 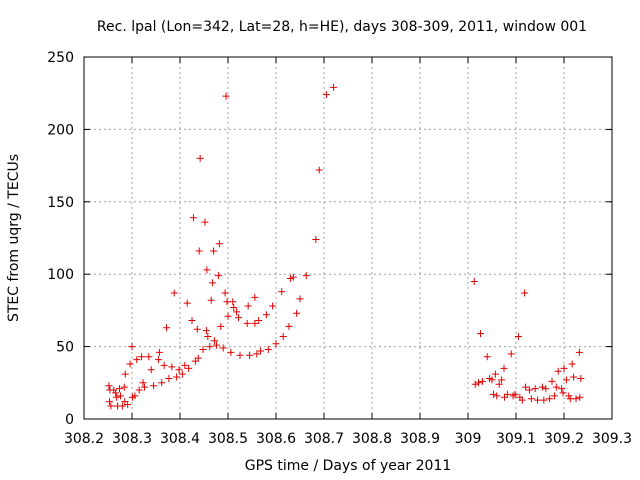 I want to click on x-tick-label: 308.5, so click(x=228, y=439).